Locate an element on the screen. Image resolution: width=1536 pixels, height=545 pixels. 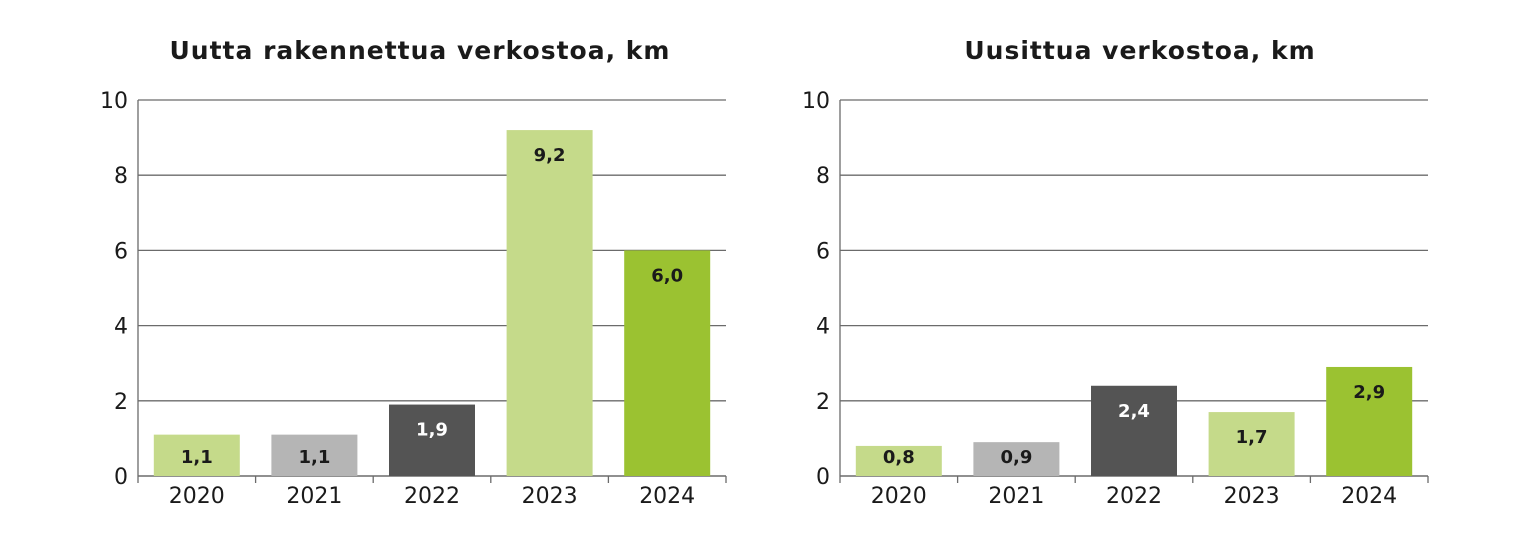
bar-value-label: 0,8 is located at coordinates (899, 457).